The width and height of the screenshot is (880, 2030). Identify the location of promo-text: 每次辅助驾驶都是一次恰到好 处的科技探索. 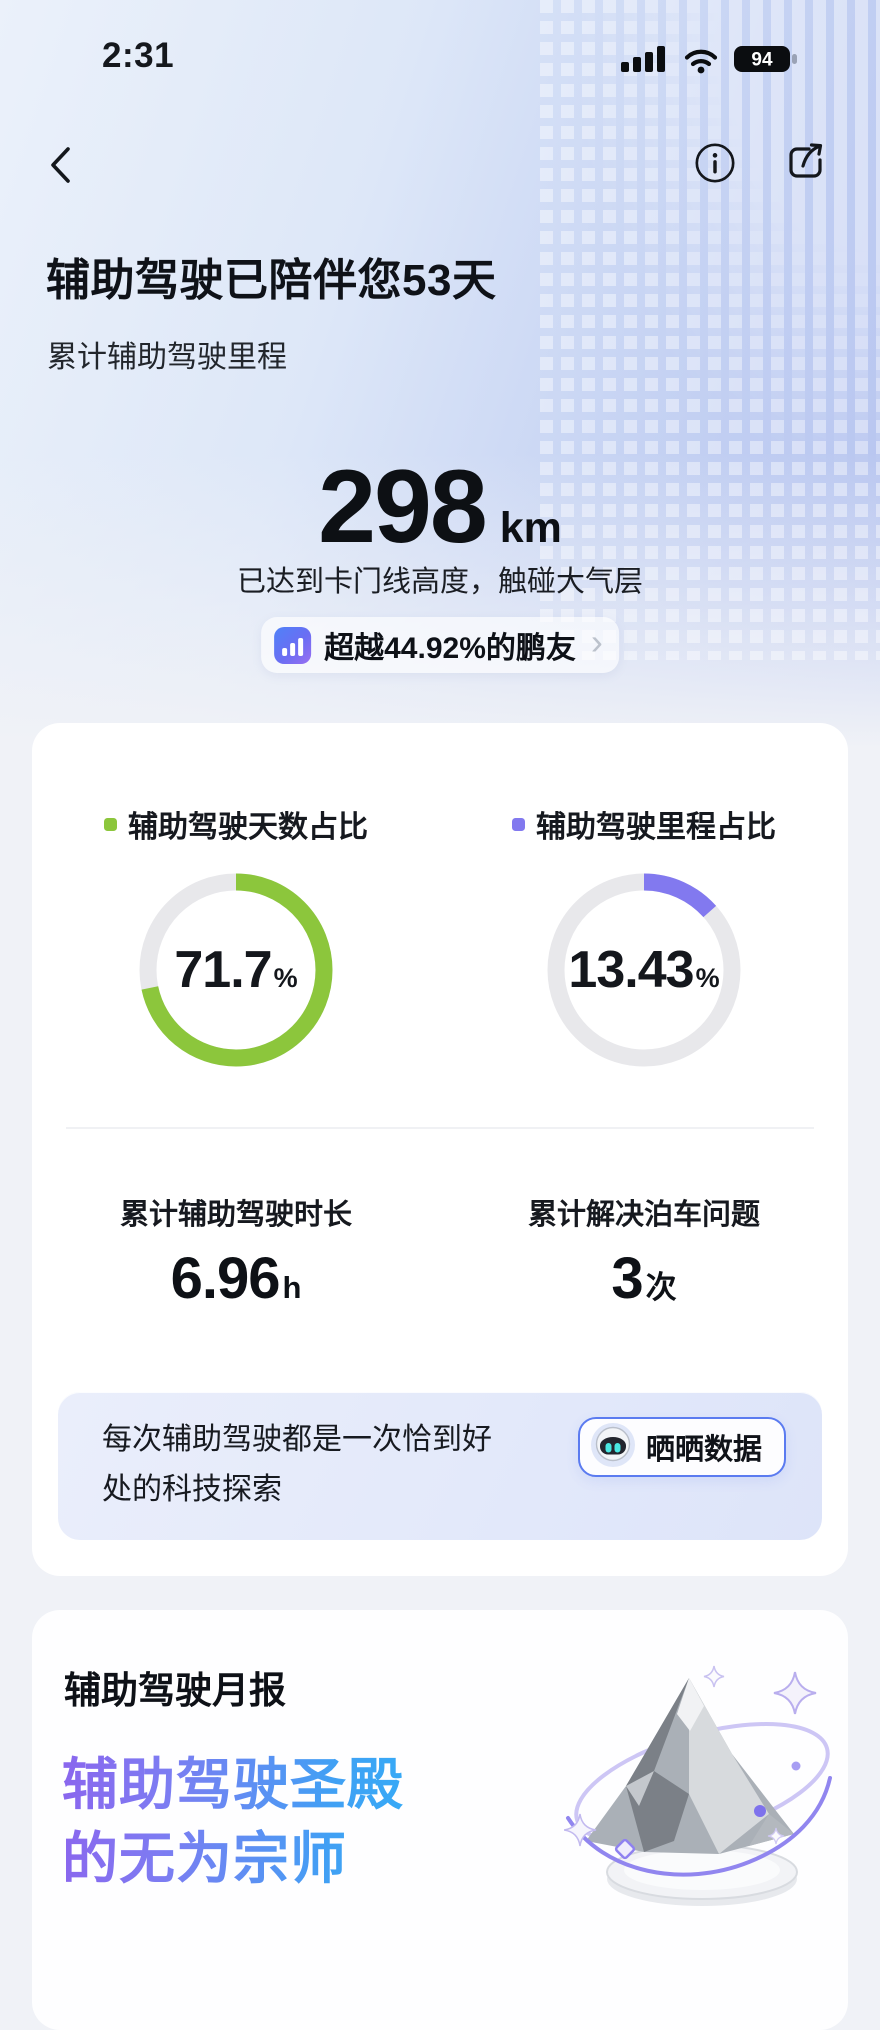
(297, 1464).